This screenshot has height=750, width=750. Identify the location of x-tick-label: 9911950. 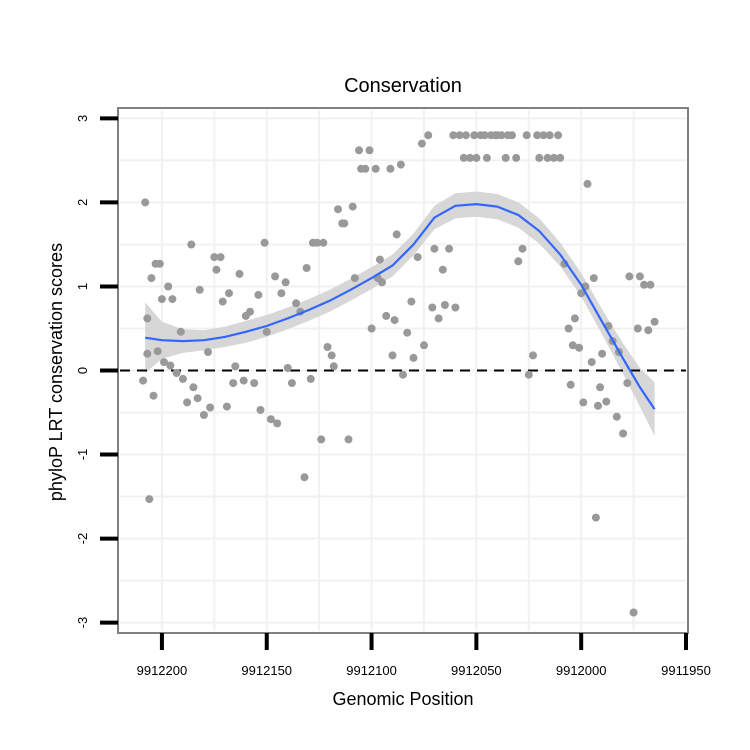
(686, 670).